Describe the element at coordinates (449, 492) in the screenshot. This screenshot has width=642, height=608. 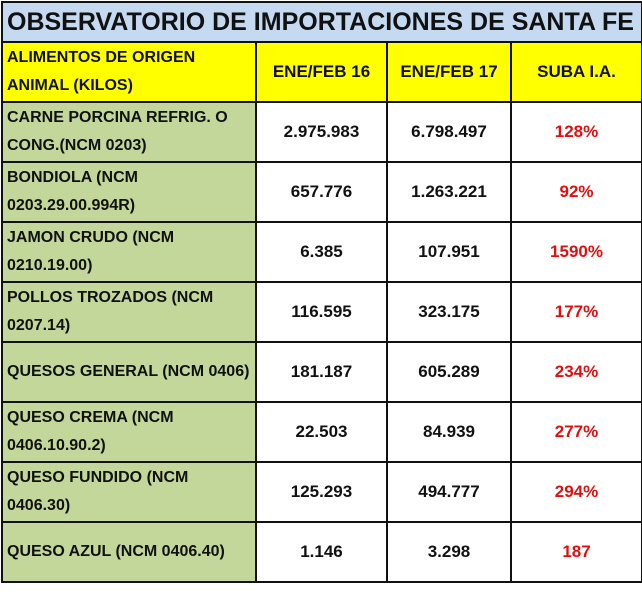
I see `feb17-cell: 494.777` at that location.